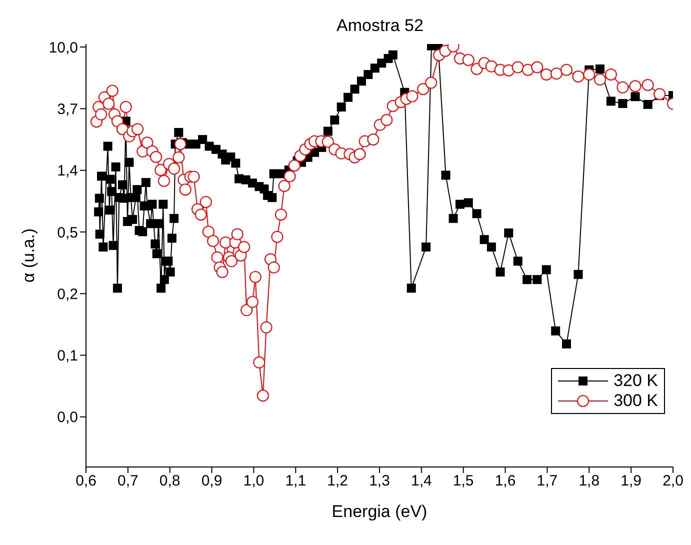  What do you see at coordinates (589, 481) in the screenshot?
I see `x-tick-label: 1,8` at bounding box center [589, 481].